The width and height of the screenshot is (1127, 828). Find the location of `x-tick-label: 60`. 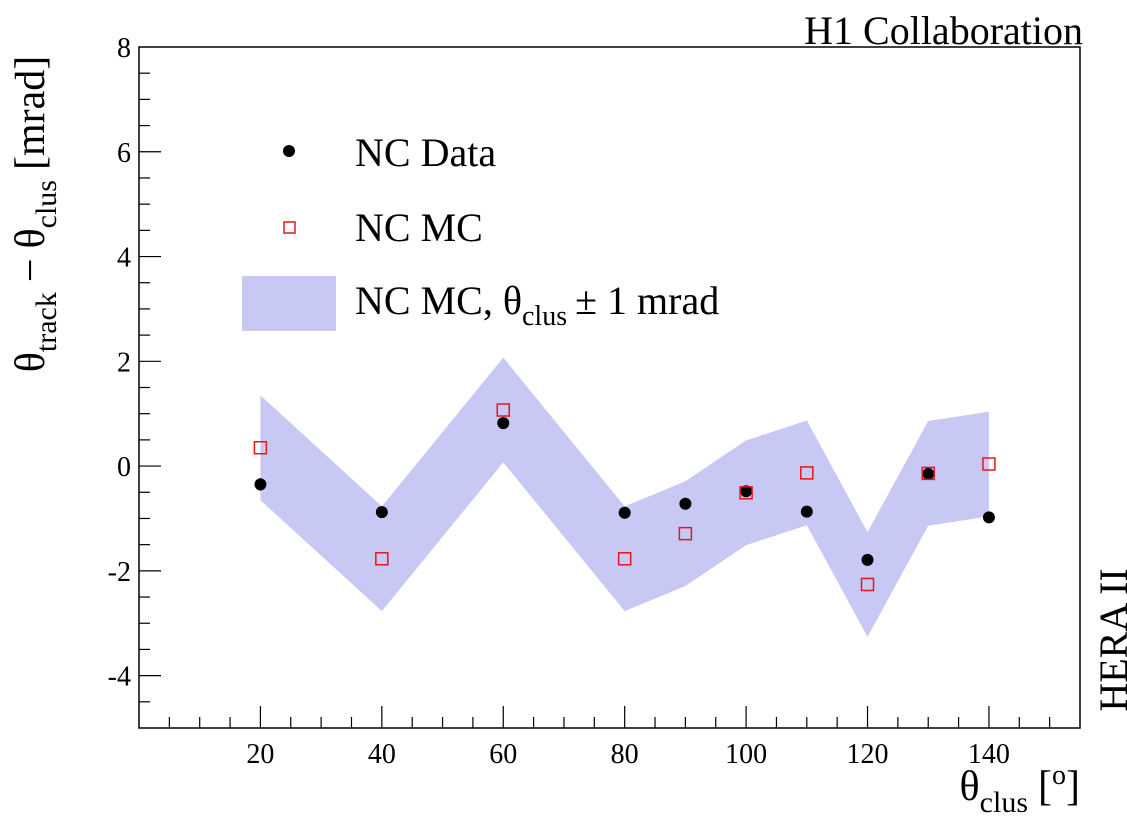

x-tick-label: 60 is located at coordinates (503, 754).